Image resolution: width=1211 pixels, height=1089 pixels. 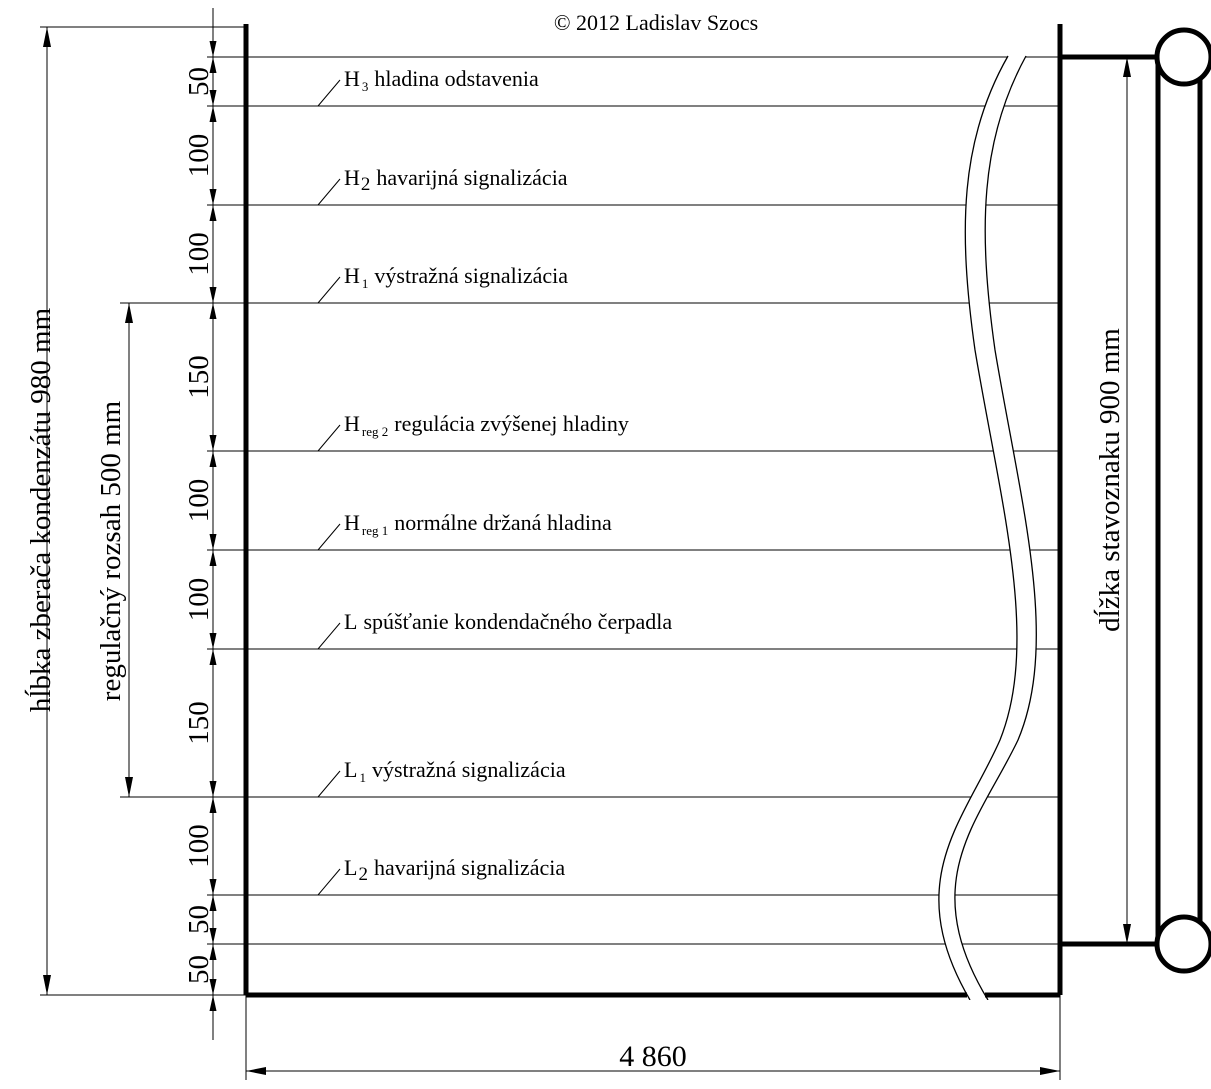 What do you see at coordinates (40, 509) in the screenshot?
I see `total-depth-label: hĺbka zberača kondenzátu 980 mm` at bounding box center [40, 509].